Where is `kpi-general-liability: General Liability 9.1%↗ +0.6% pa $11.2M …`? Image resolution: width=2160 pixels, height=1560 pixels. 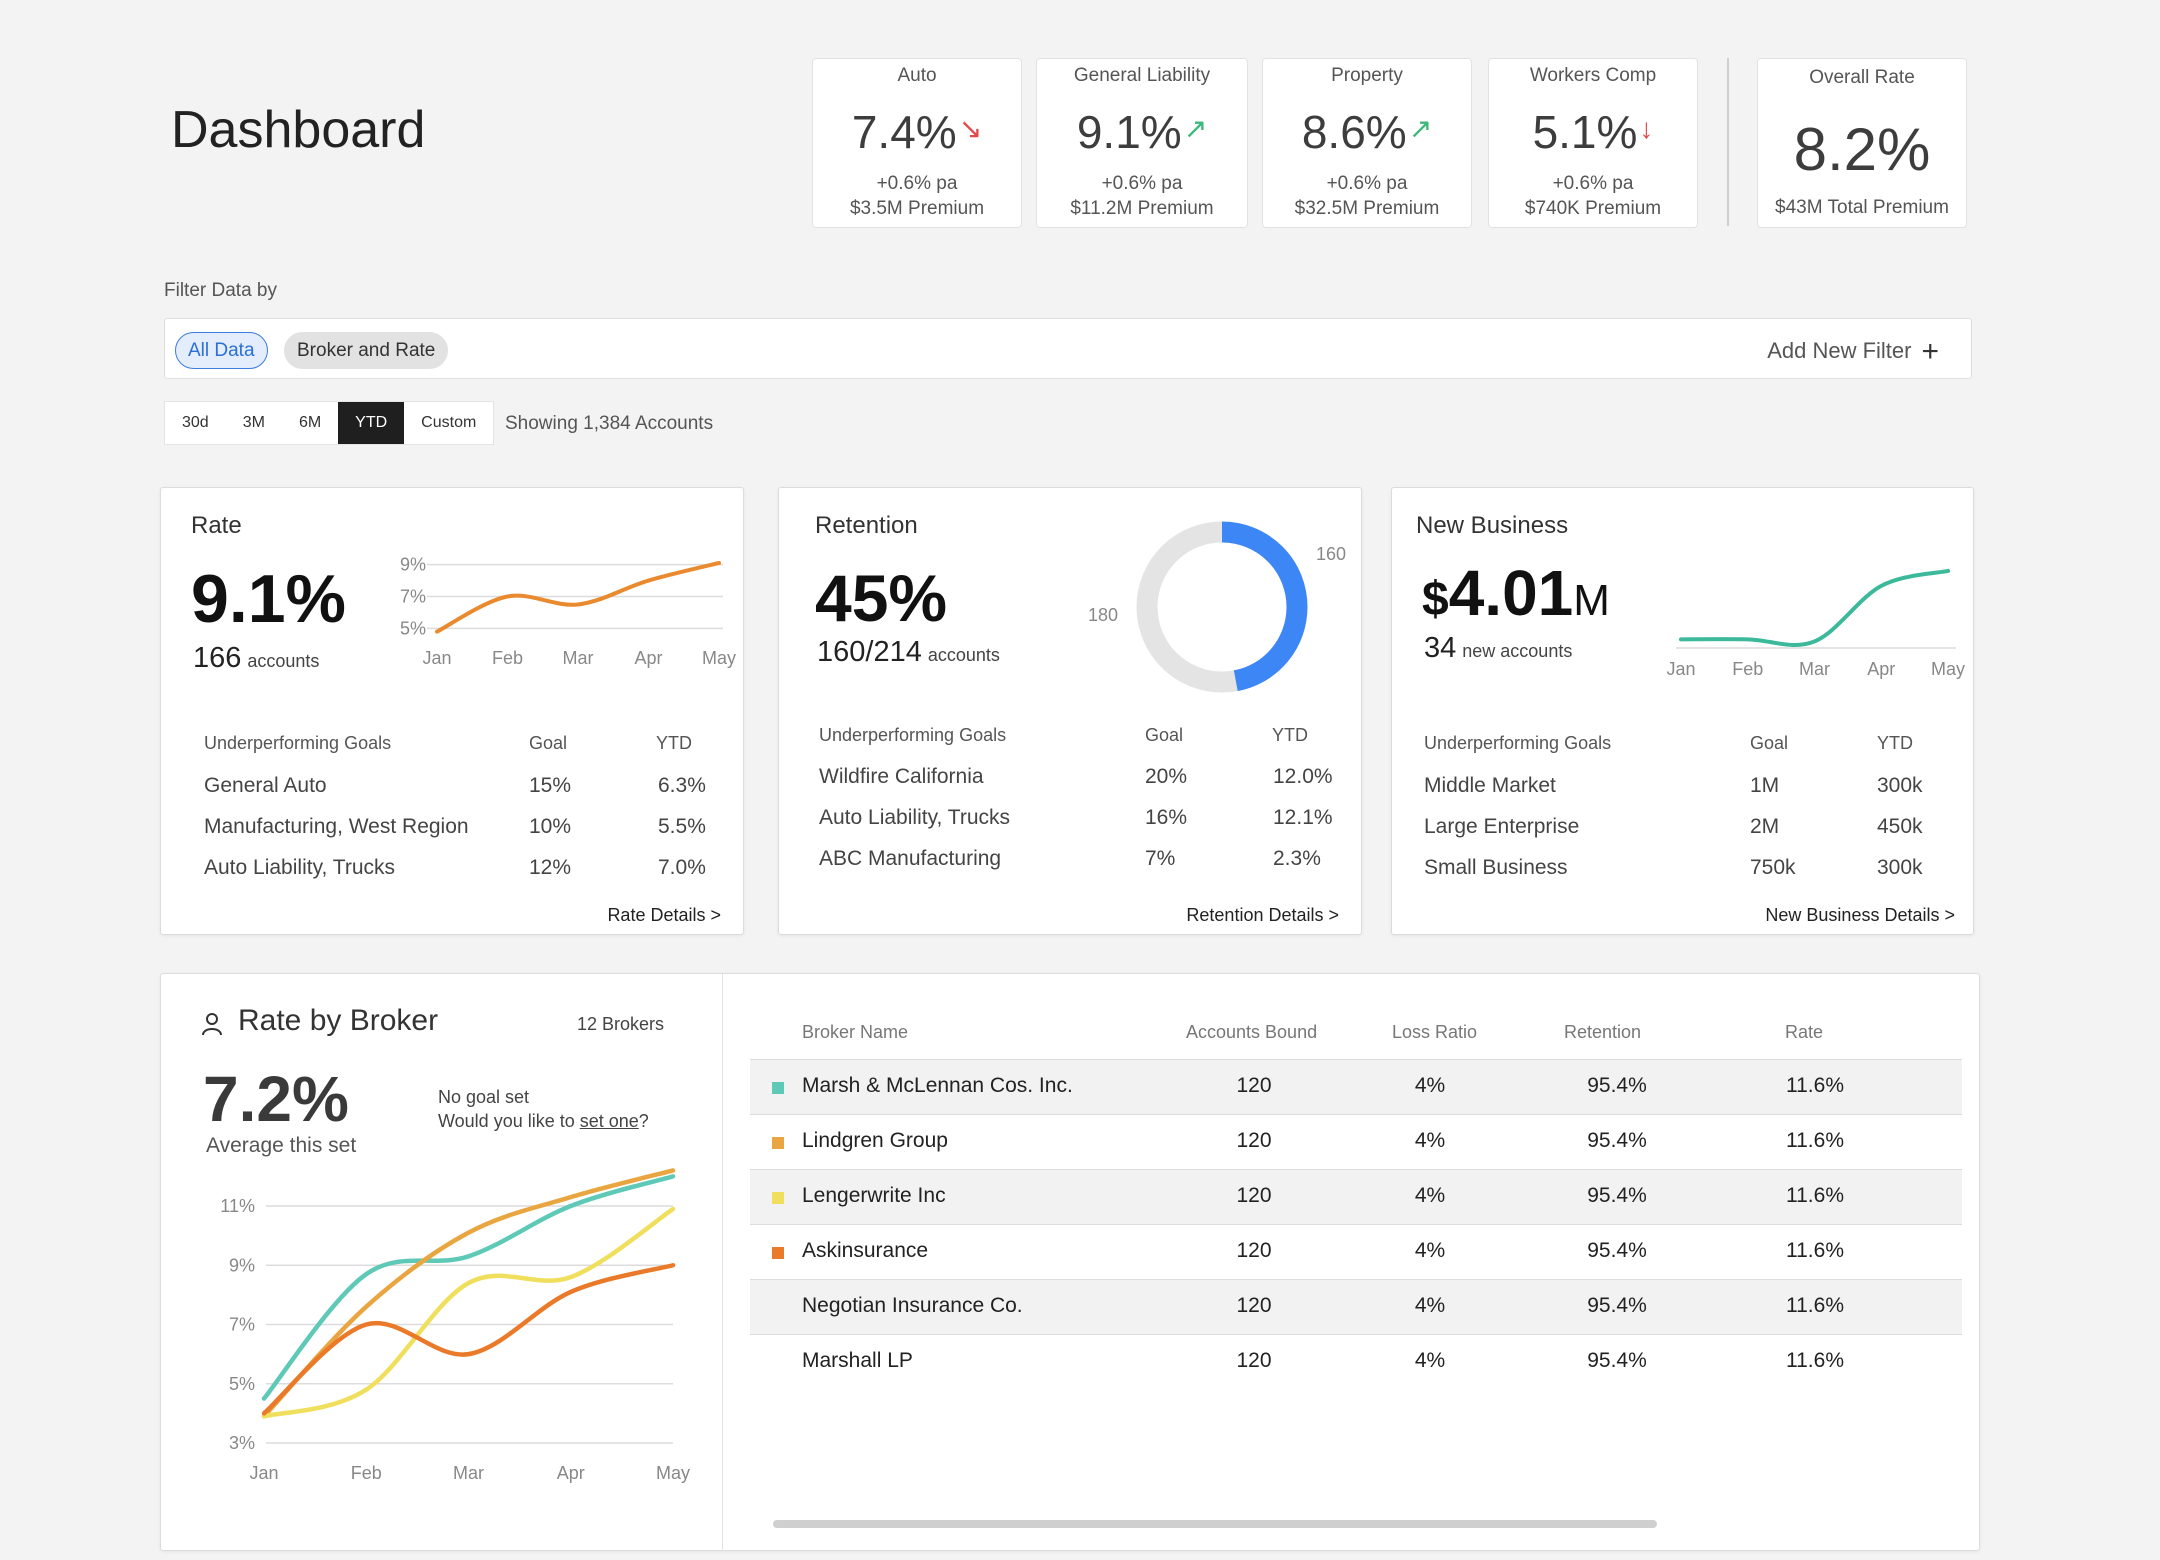 kpi-general-liability: General Liability 9.1%↗ +0.6% pa $11.2M … is located at coordinates (1142, 143).